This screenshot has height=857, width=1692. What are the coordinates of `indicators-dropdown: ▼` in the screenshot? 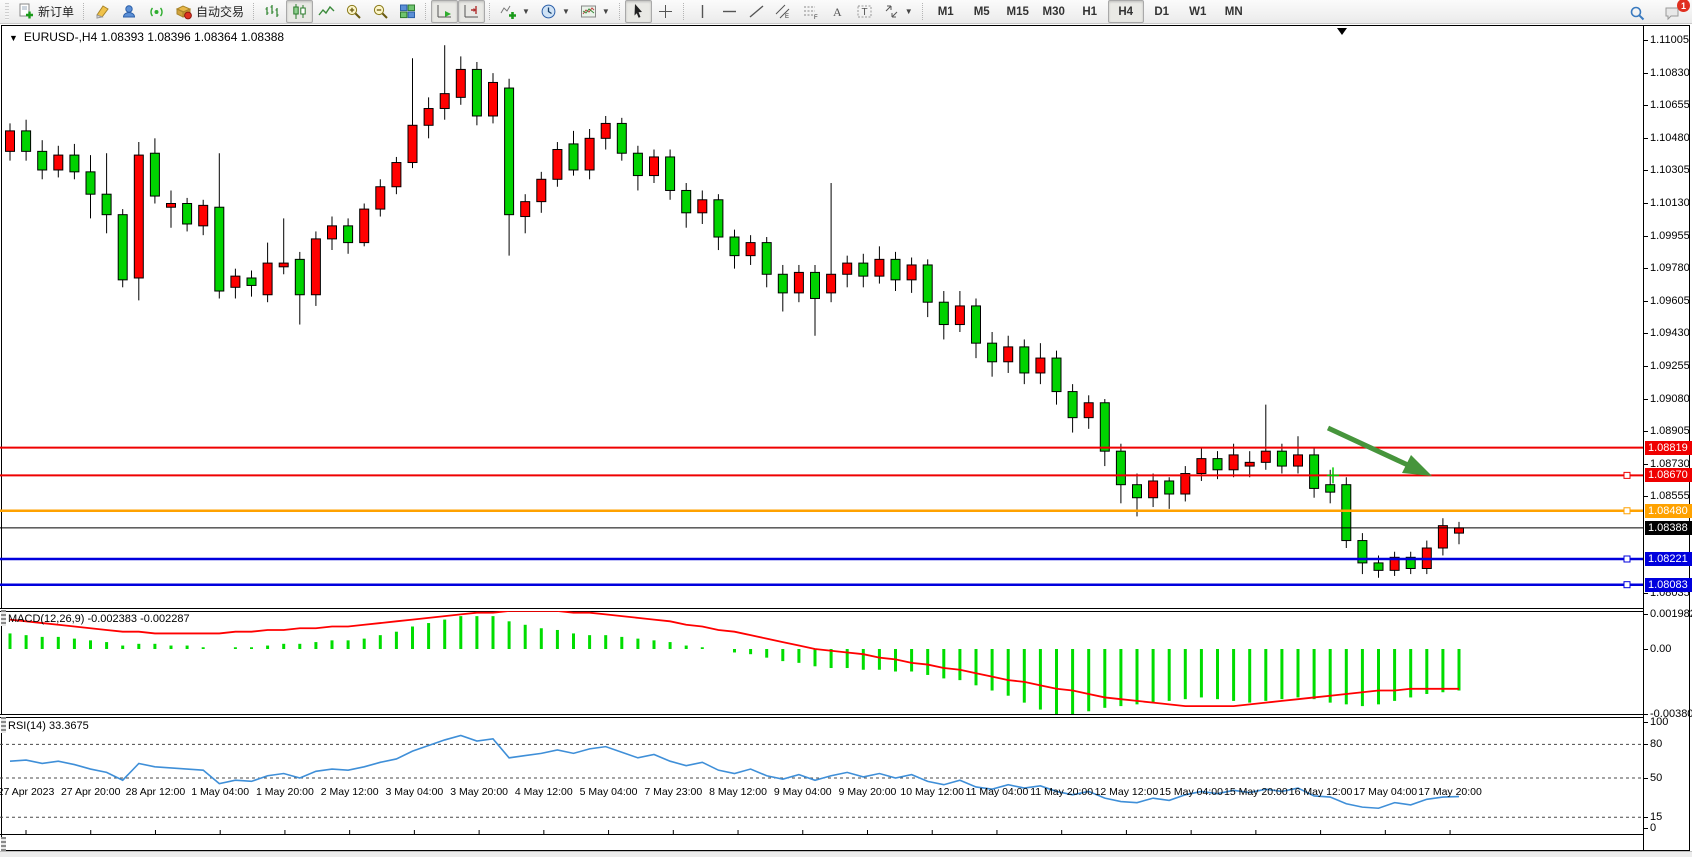 It's located at (515, 11).